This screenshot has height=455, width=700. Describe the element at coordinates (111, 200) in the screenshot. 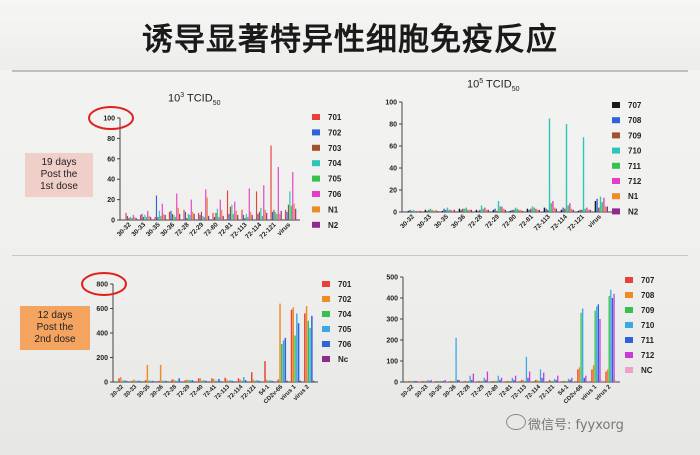

I see `y-tick-label: 20` at that location.